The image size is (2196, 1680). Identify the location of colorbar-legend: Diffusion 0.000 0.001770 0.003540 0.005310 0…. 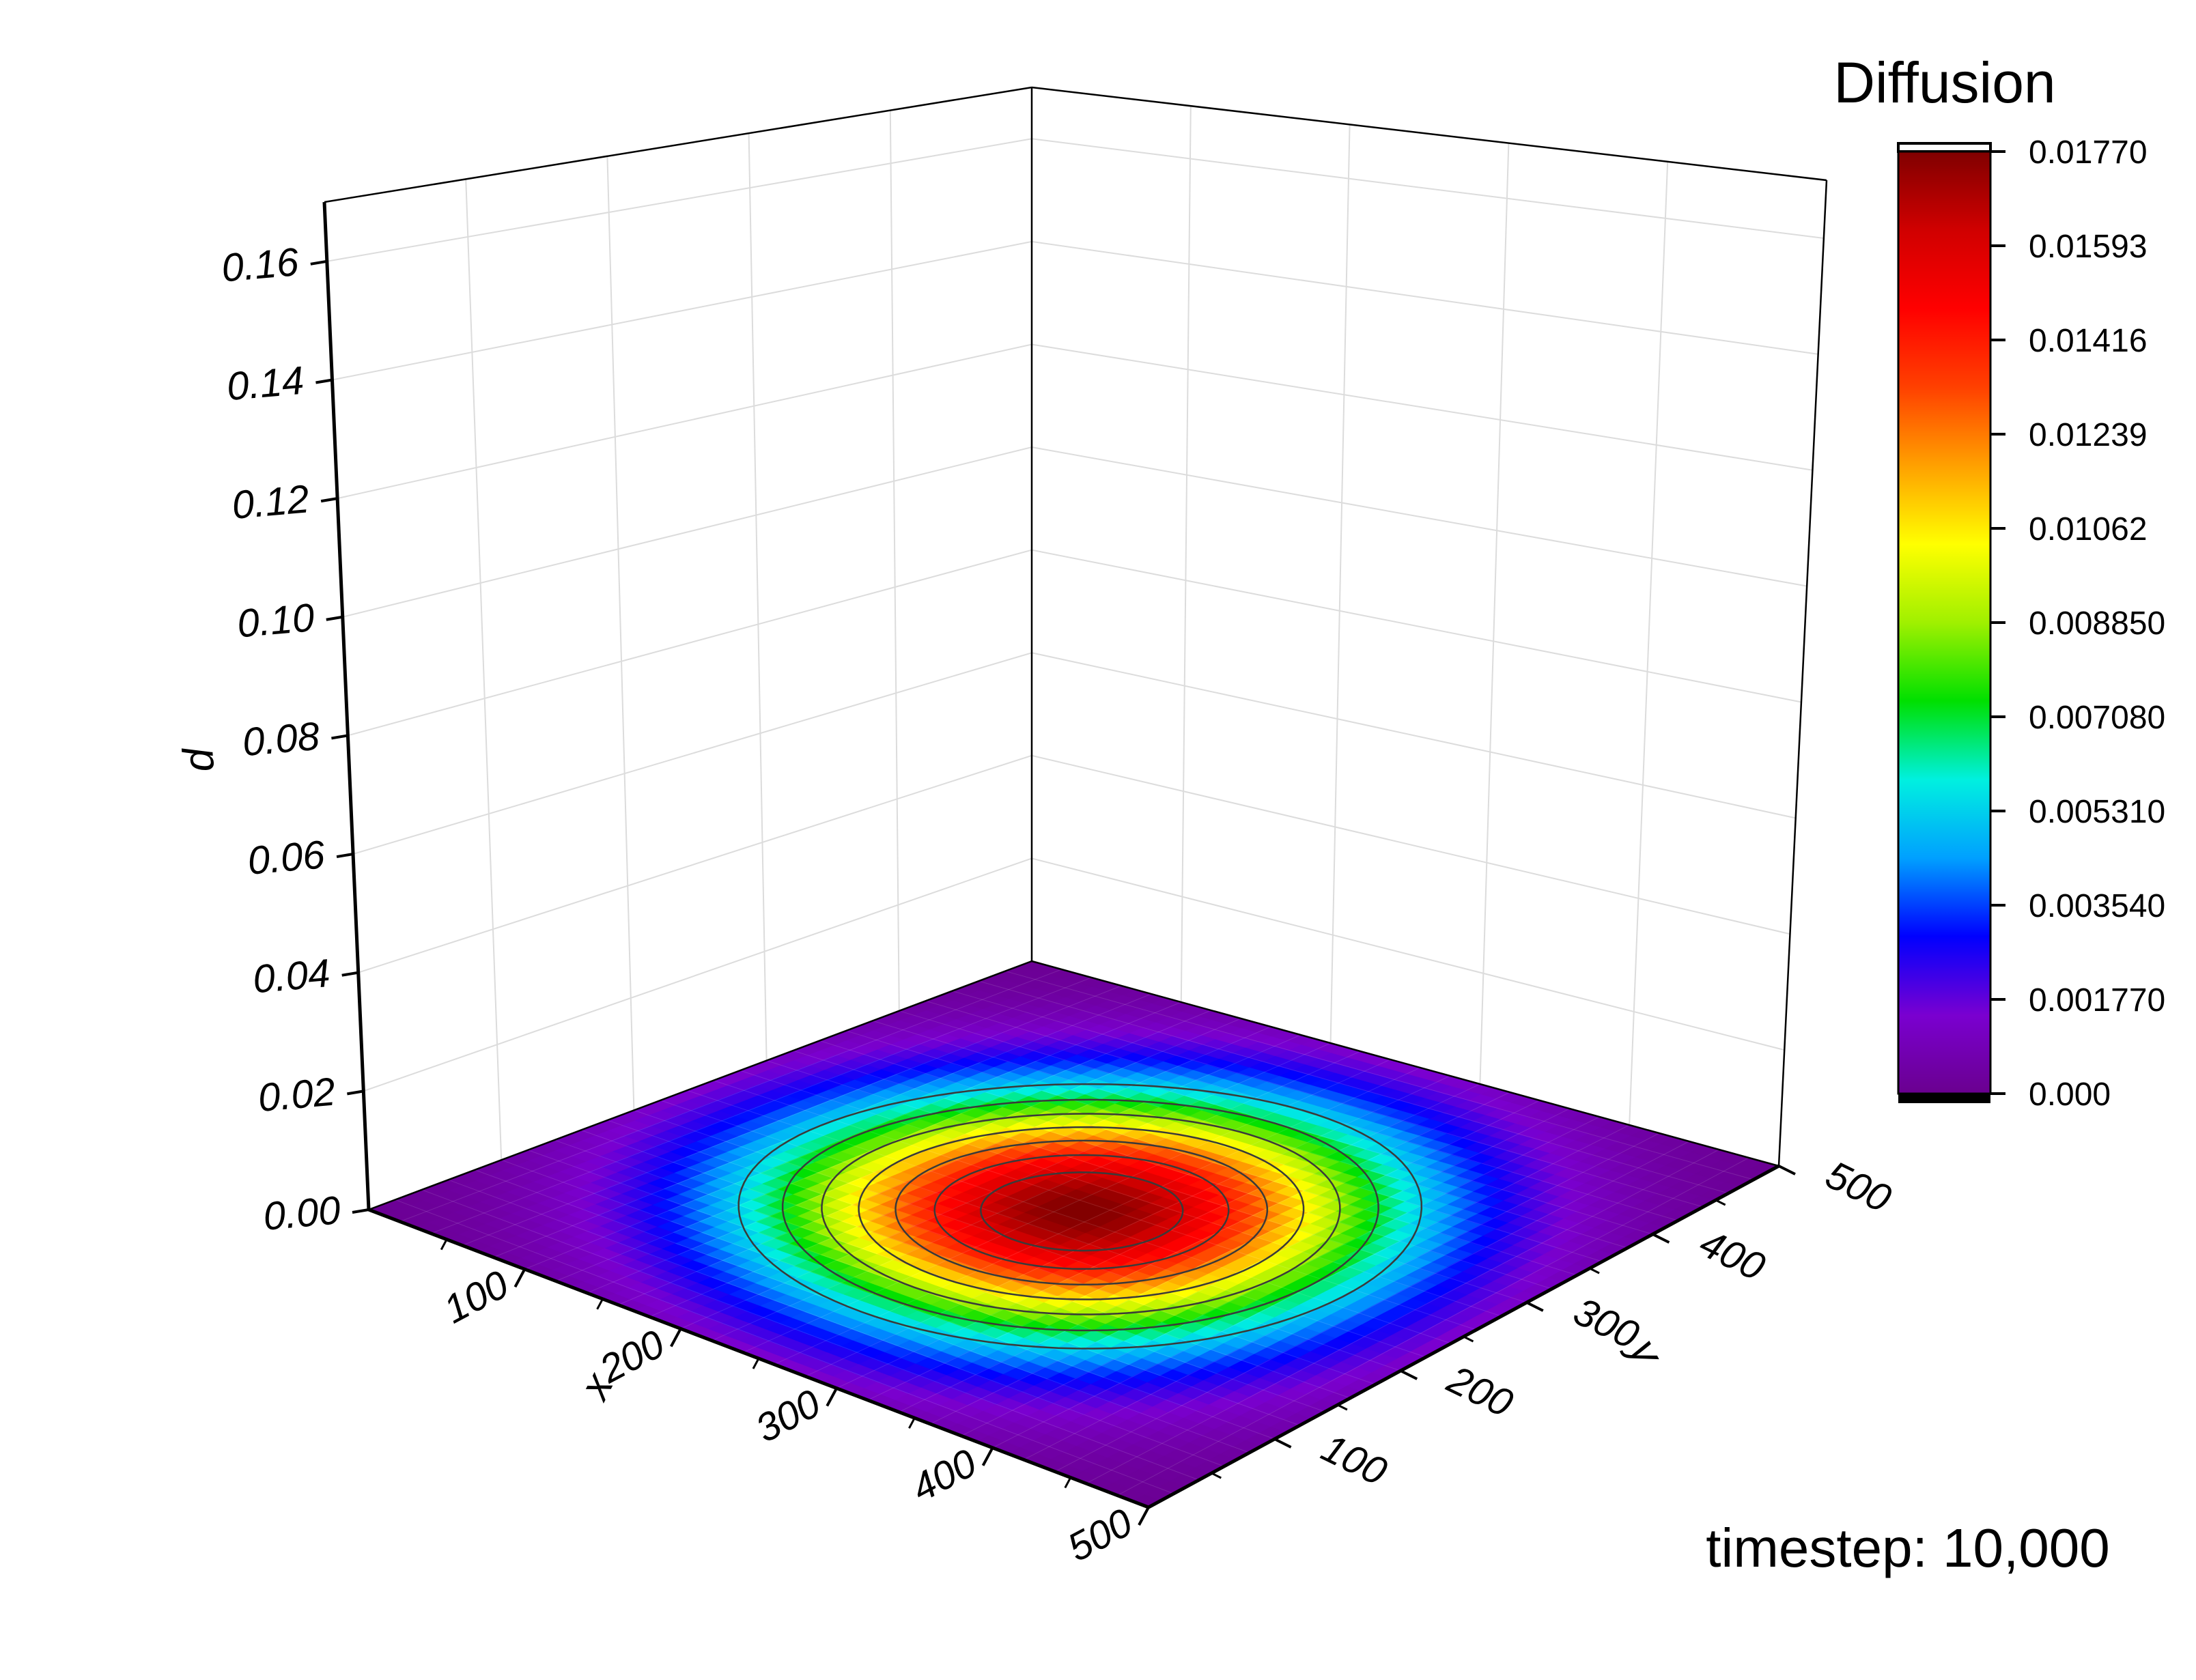
(1999, 582).